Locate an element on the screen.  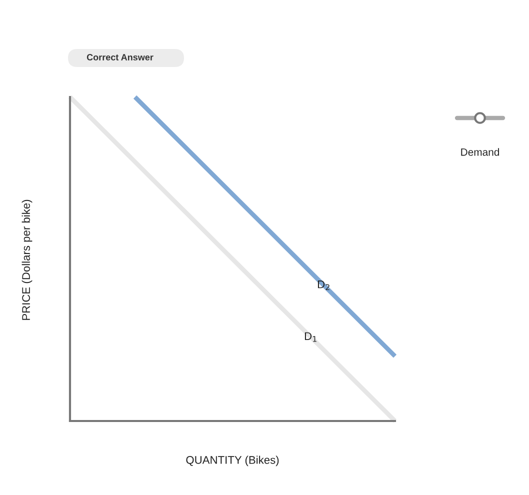
series-label: D$_{1}$ is located at coordinates (310, 337).